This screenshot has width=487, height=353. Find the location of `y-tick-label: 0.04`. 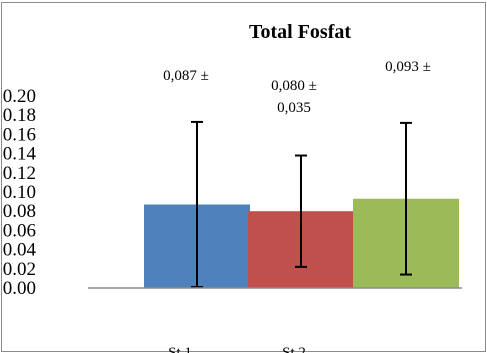

y-tick-label: 0.04 is located at coordinates (20, 250).